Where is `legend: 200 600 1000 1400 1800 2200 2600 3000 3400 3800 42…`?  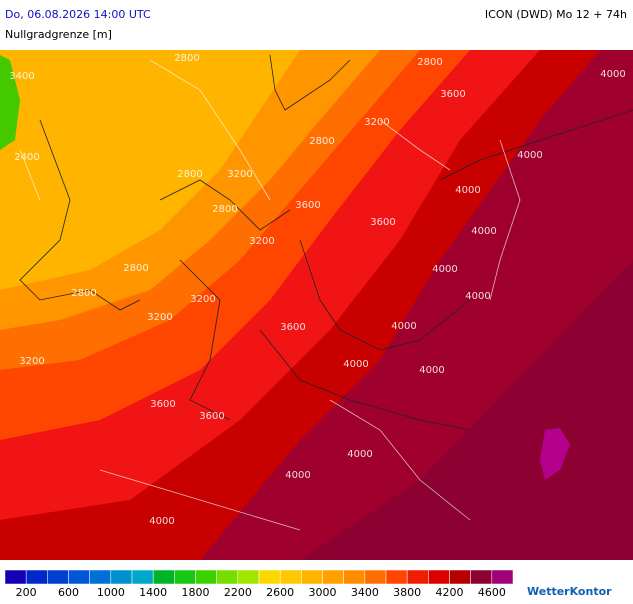
legend: 200 600 1000 1400 1800 2200 2600 3000 3400 3800 42… is located at coordinates (259, 584).